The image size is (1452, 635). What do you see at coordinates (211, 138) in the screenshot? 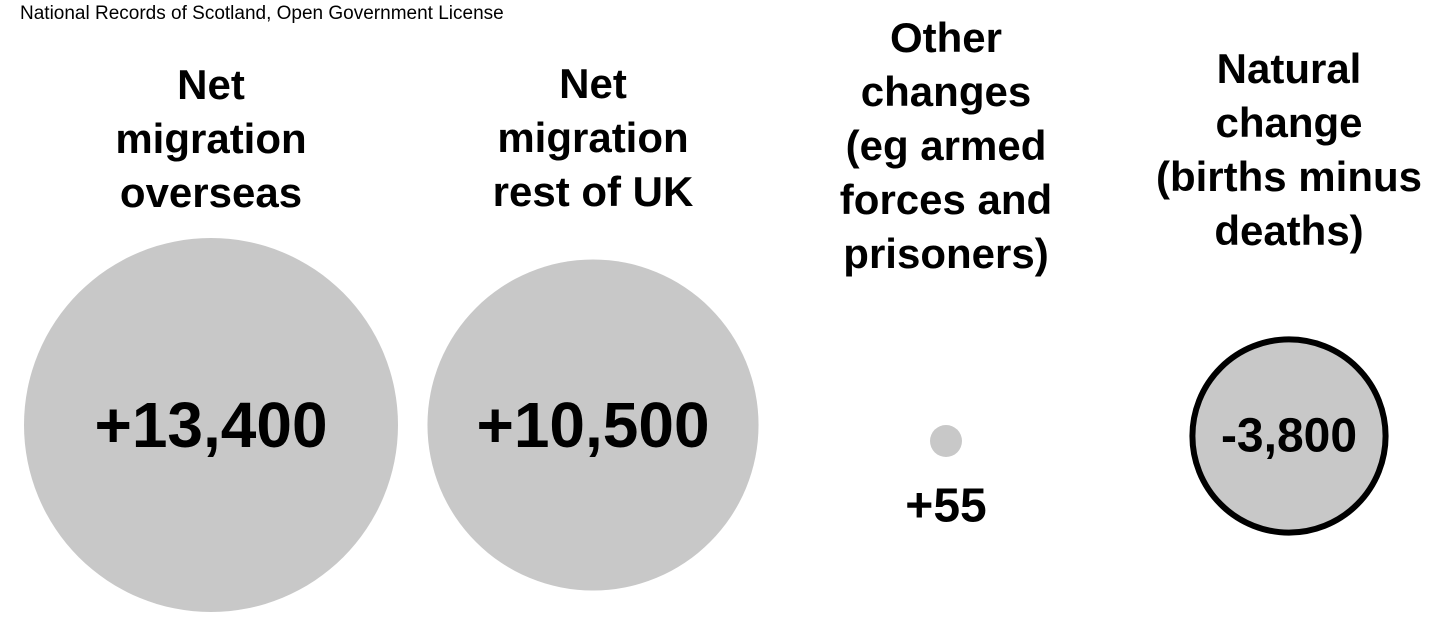
I see `category-title-net-migration-overseas: Net migration overseas` at bounding box center [211, 138].